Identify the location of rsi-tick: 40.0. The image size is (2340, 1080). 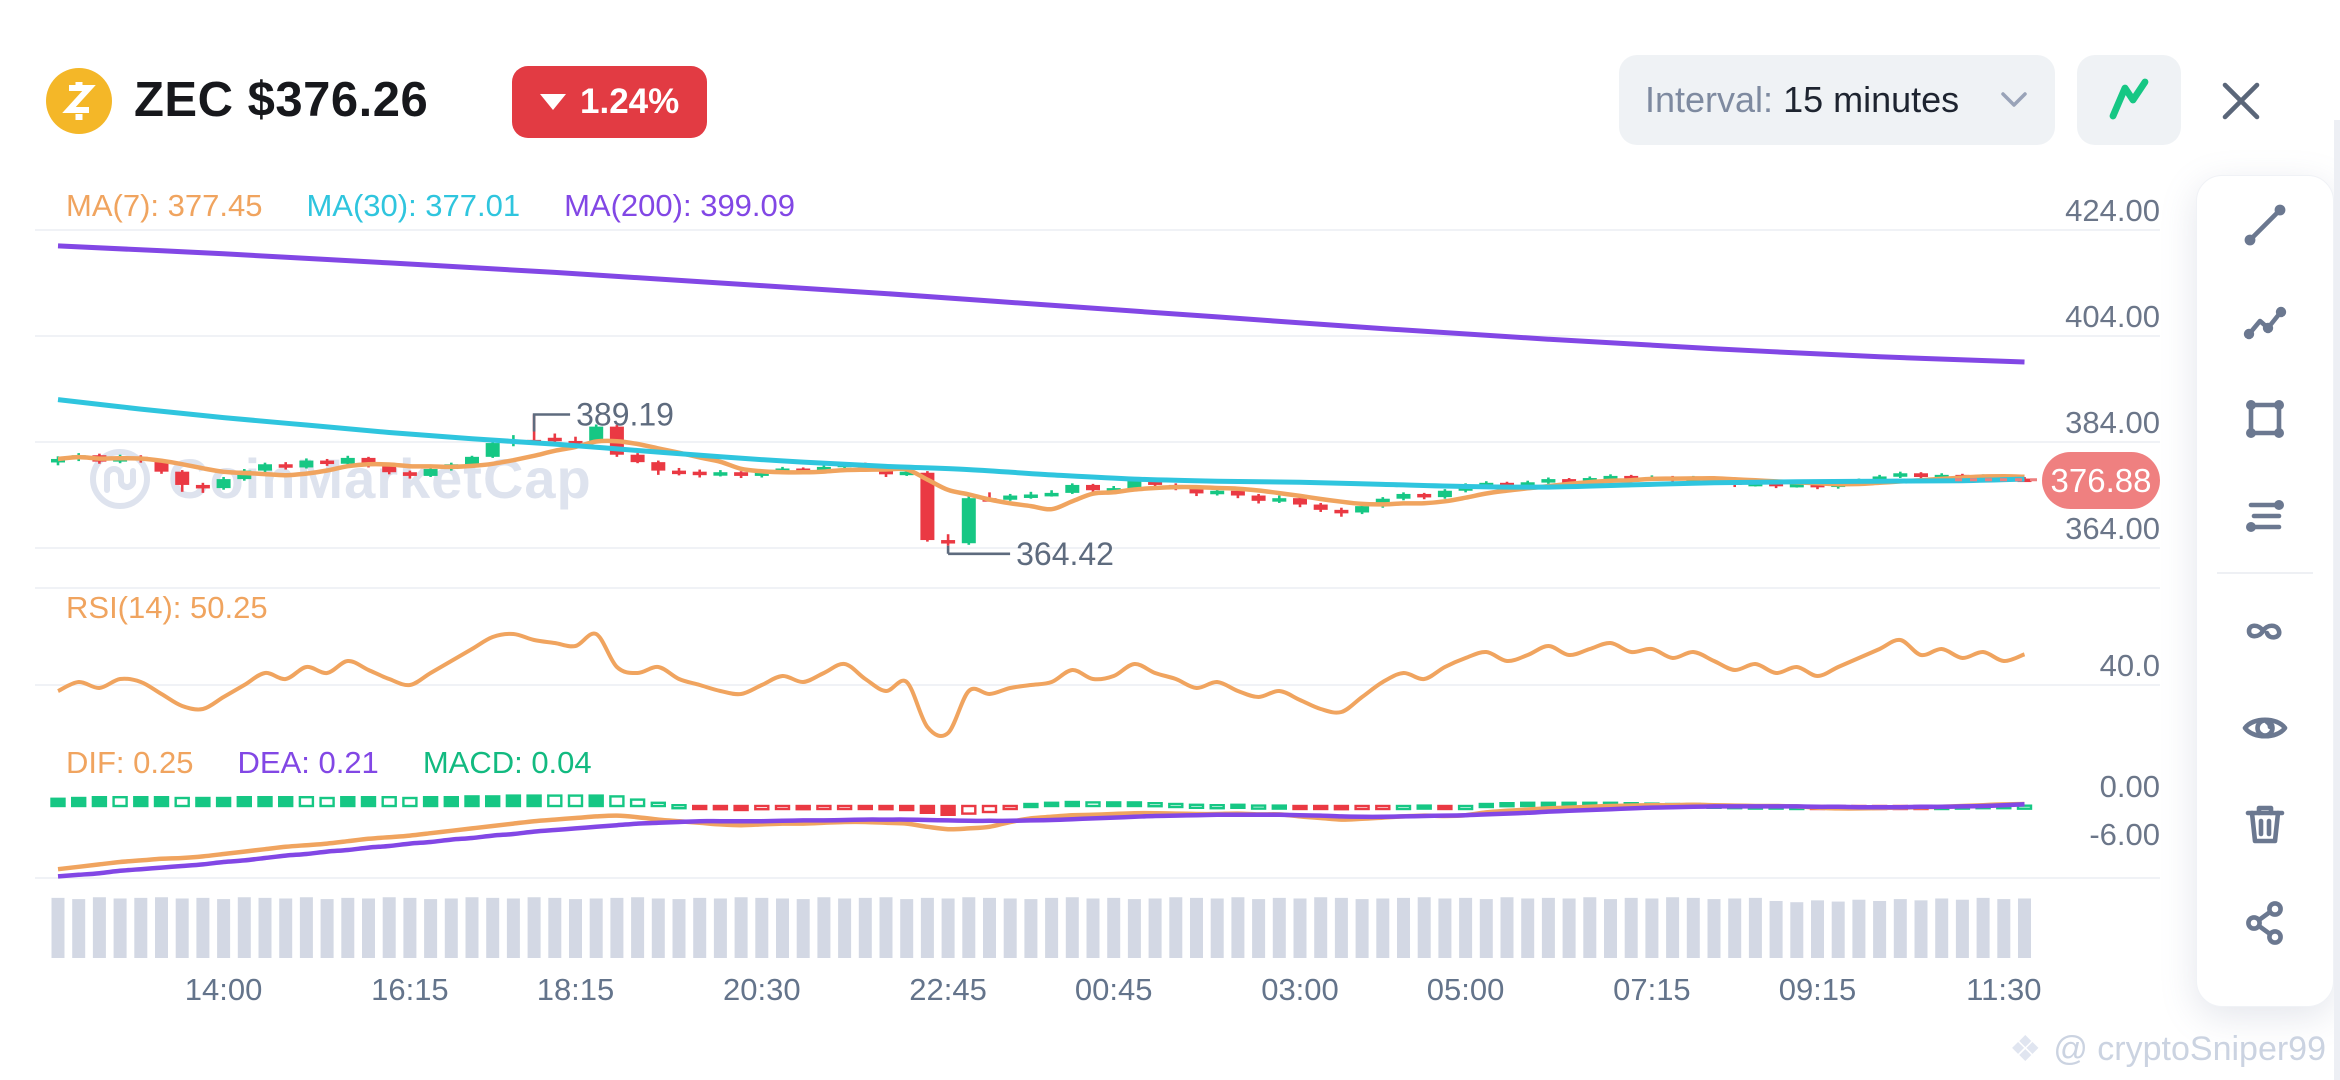
(2129, 665).